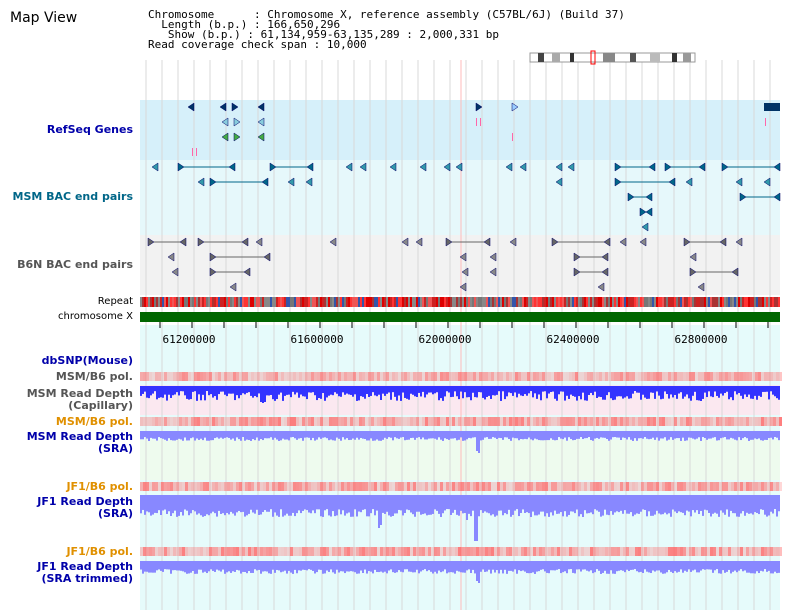 The width and height of the screenshot is (800, 610). I want to click on msm-bac-label: MSM BAC end pairs, so click(72, 196).